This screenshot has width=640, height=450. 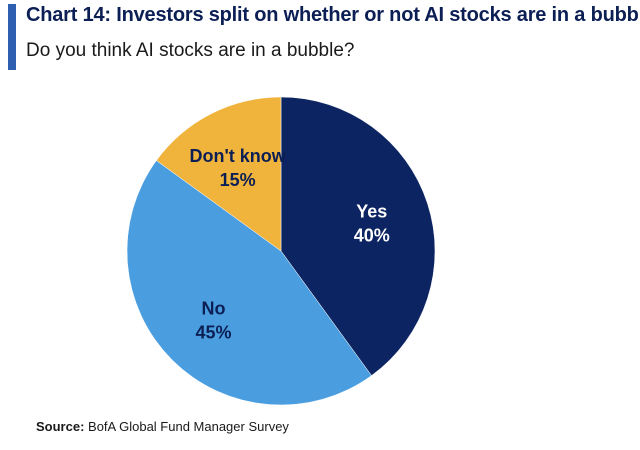 I want to click on slice-label-yes: Yes, so click(x=371, y=211).